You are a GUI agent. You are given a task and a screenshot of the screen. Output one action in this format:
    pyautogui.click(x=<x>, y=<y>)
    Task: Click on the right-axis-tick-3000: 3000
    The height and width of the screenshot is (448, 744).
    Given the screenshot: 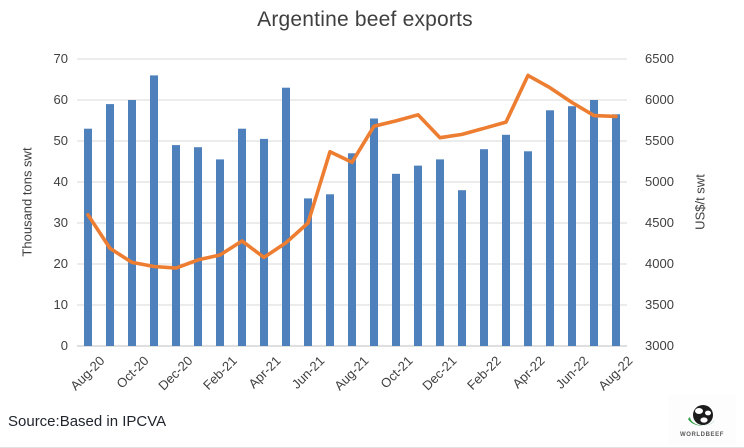 What is the action you would take?
    pyautogui.click(x=659, y=345)
    